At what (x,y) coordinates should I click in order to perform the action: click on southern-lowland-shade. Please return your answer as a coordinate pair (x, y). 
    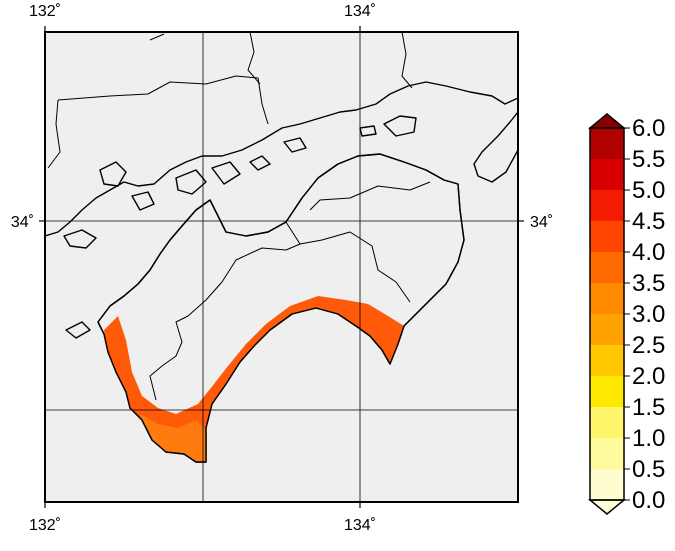
    Looking at the image, I should click on (254, 379).